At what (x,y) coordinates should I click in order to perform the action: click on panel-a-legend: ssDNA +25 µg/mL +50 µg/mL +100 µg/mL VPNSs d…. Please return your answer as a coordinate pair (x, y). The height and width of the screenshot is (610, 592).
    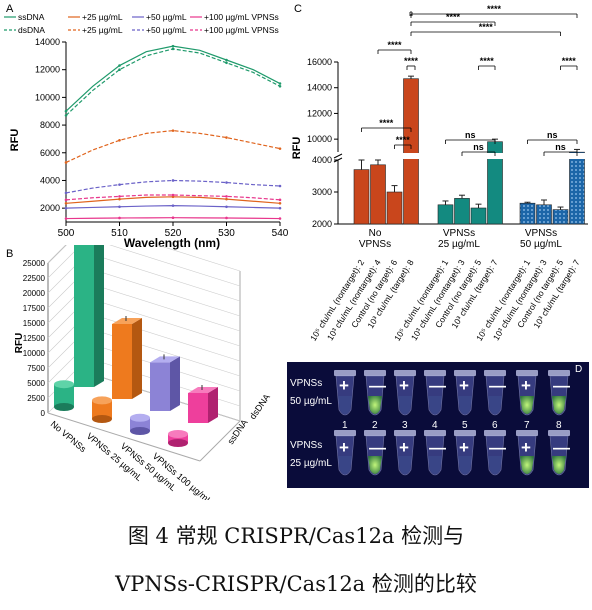
    Looking at the image, I should click on (141, 23).